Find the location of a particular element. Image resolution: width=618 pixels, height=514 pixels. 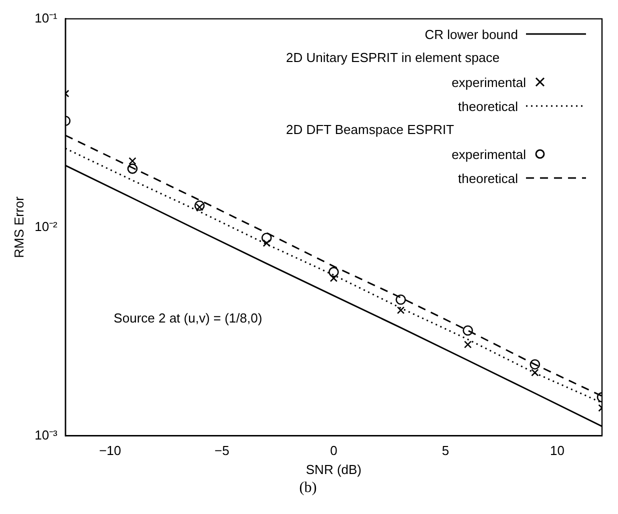

x-tick-label: 10 is located at coordinates (557, 450).